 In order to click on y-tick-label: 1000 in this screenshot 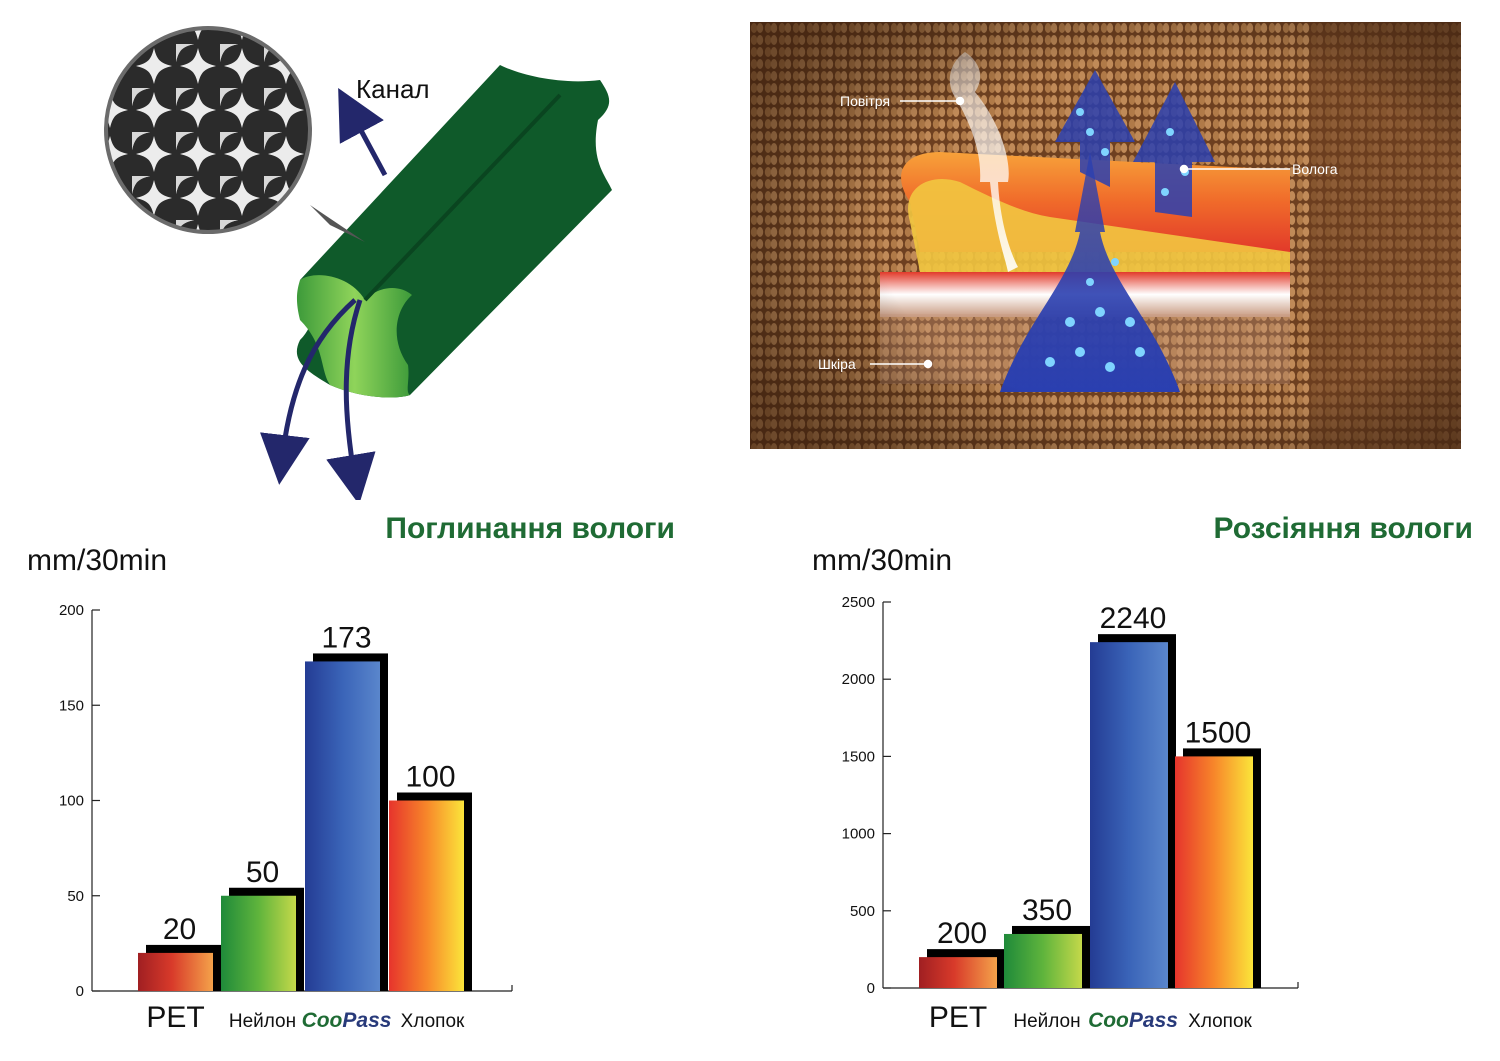, I will do `click(858, 834)`.